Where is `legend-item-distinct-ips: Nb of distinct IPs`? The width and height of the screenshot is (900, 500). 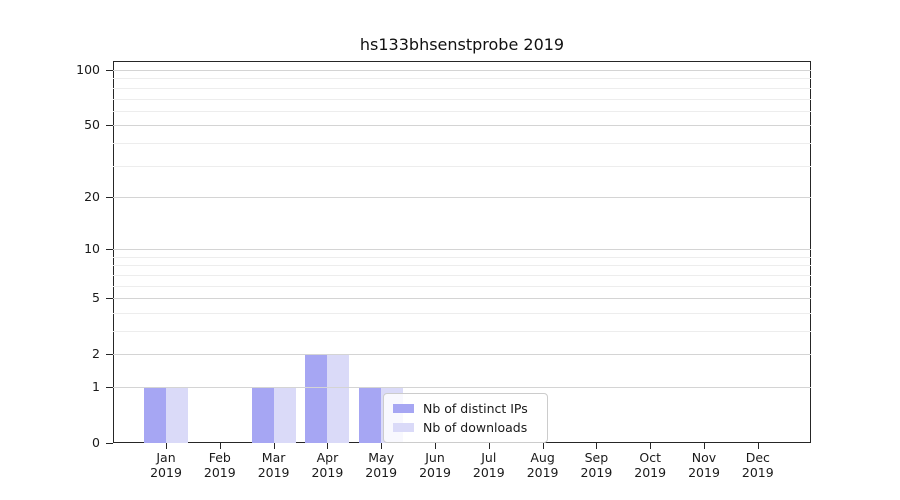
legend-item-distinct-ips: Nb of distinct IPs is located at coordinates (466, 408).